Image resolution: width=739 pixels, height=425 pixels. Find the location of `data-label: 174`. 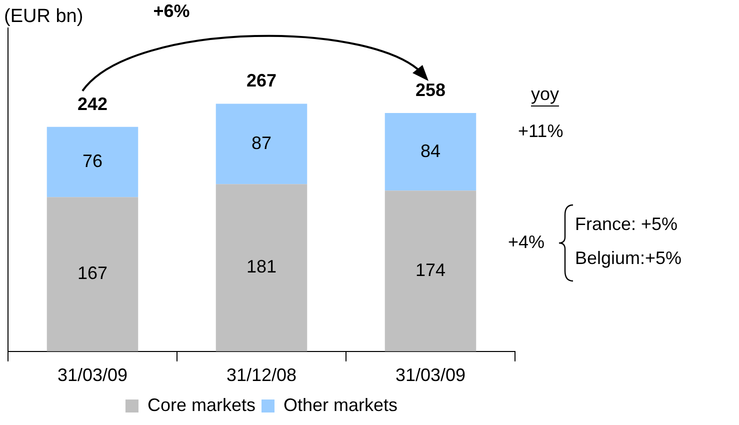

data-label: 174 is located at coordinates (430, 270).